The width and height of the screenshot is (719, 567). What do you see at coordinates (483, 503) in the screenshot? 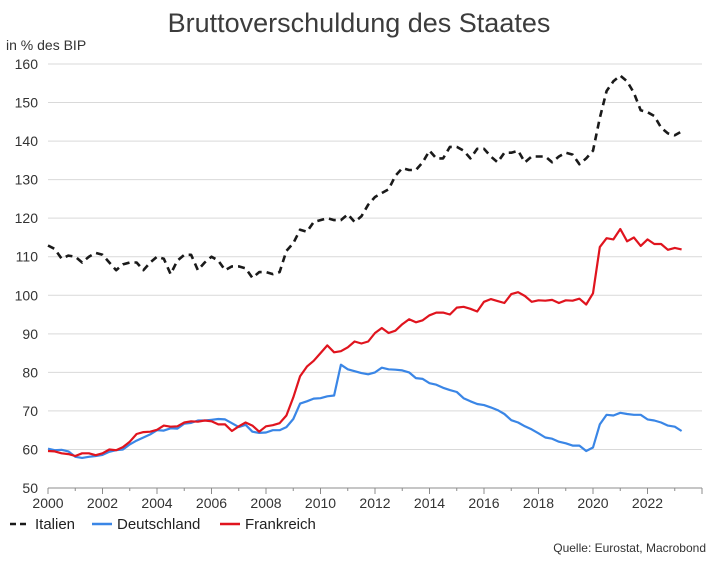
I see `x-tick-2016: 2016` at bounding box center [483, 503].